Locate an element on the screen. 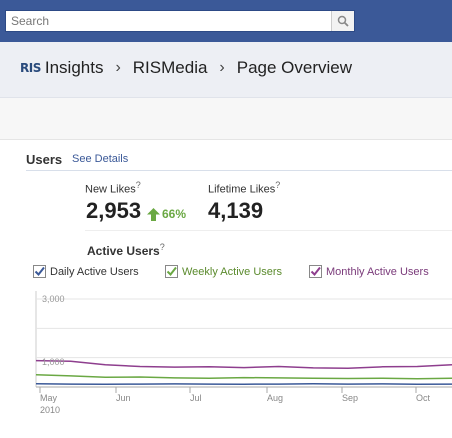 This screenshot has height=438, width=452. legend-label: Weekly Active Users is located at coordinates (232, 271).